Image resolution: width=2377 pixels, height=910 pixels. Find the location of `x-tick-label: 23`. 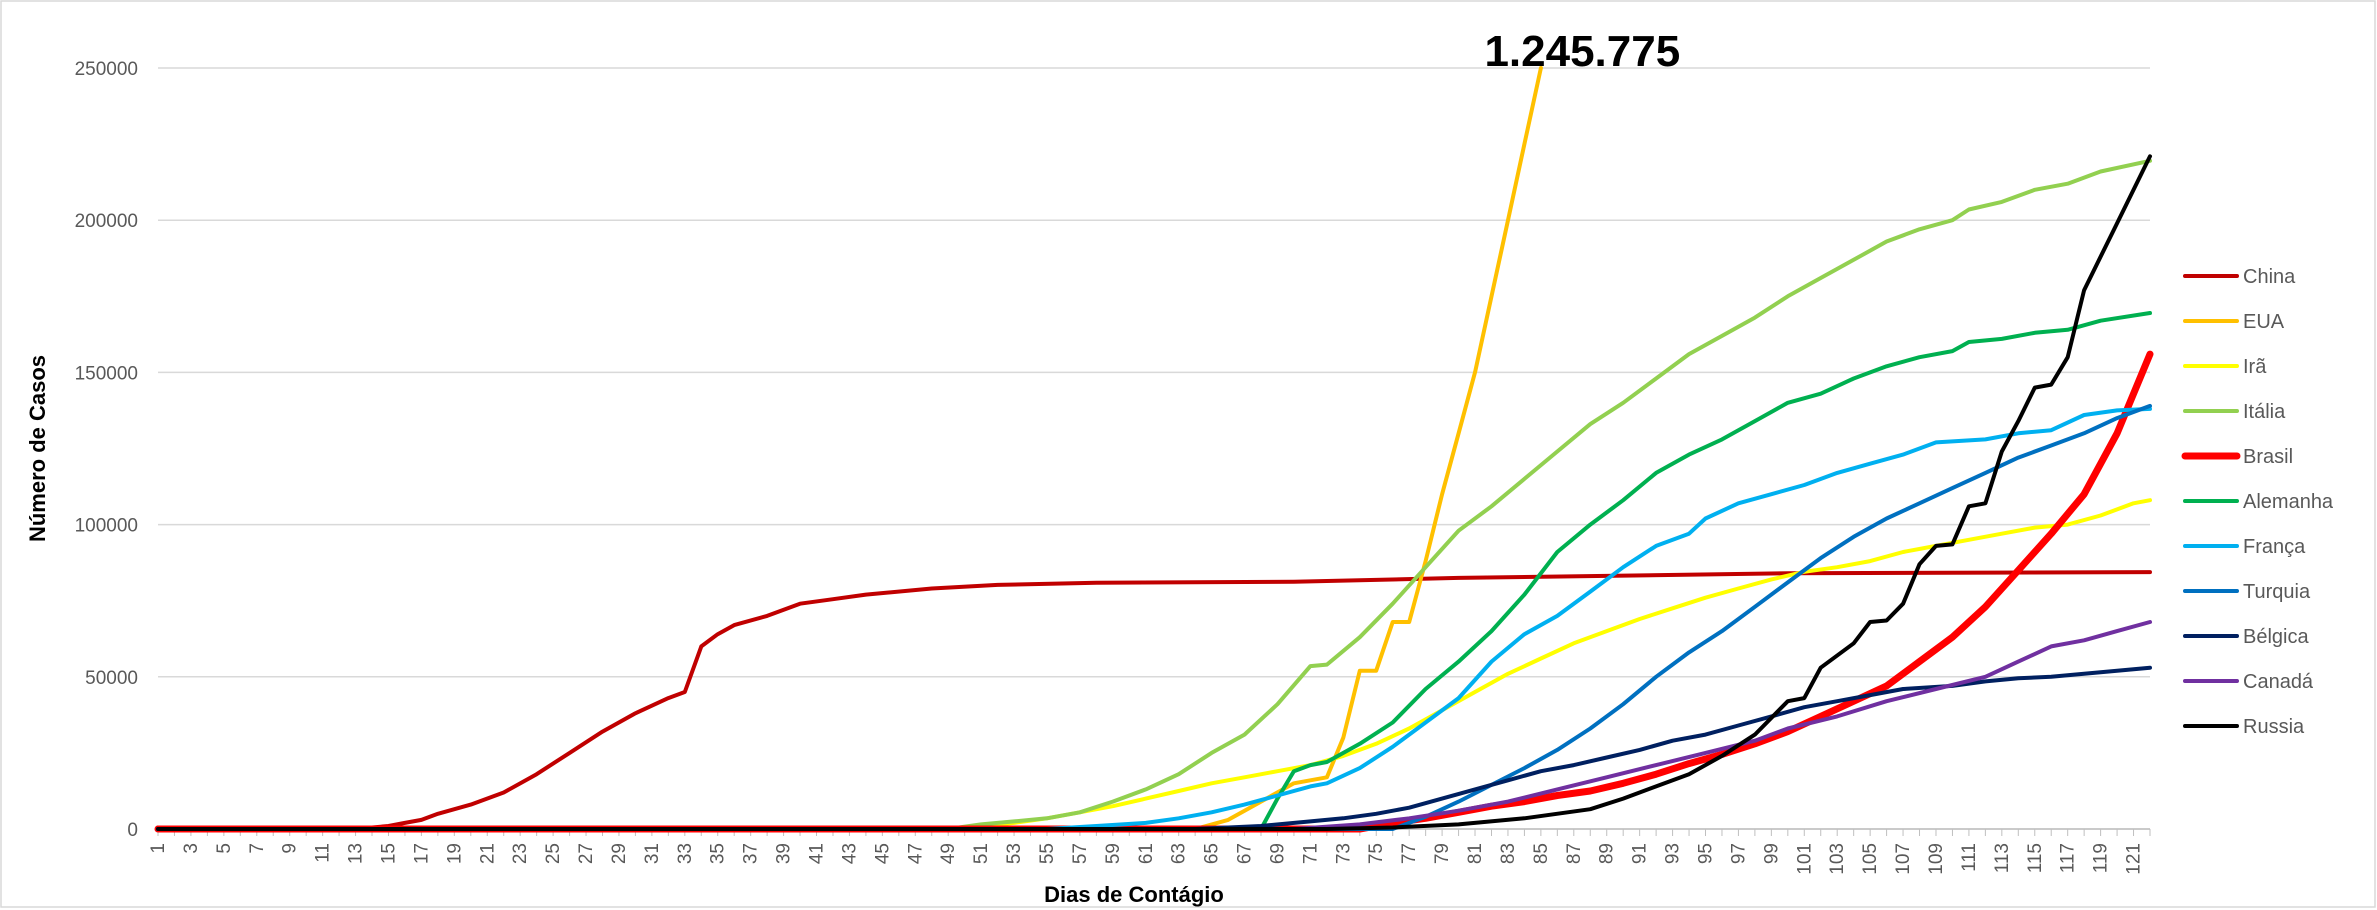

x-tick-label: 23 is located at coordinates (520, 853).